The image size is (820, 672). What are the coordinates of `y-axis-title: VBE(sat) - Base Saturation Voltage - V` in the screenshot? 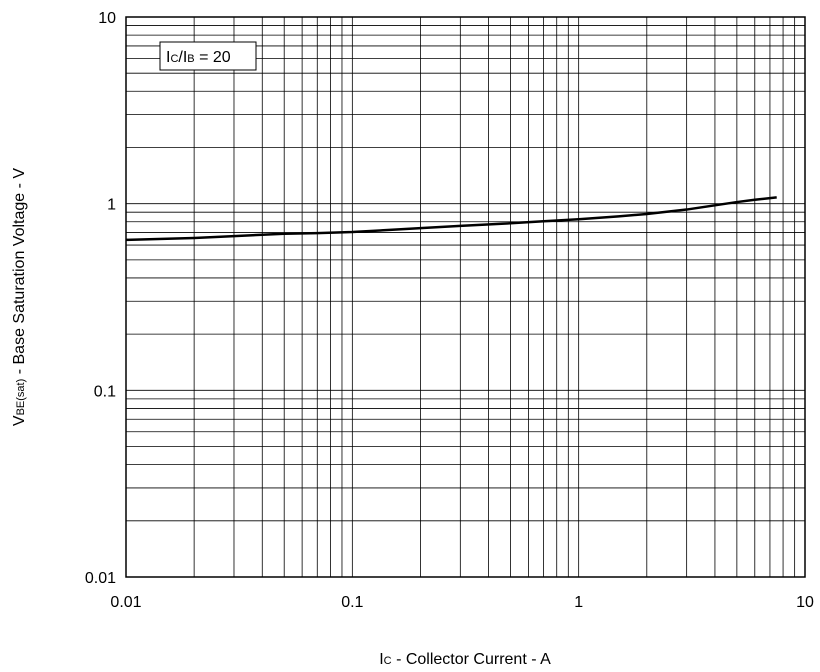 It's located at (19, 297).